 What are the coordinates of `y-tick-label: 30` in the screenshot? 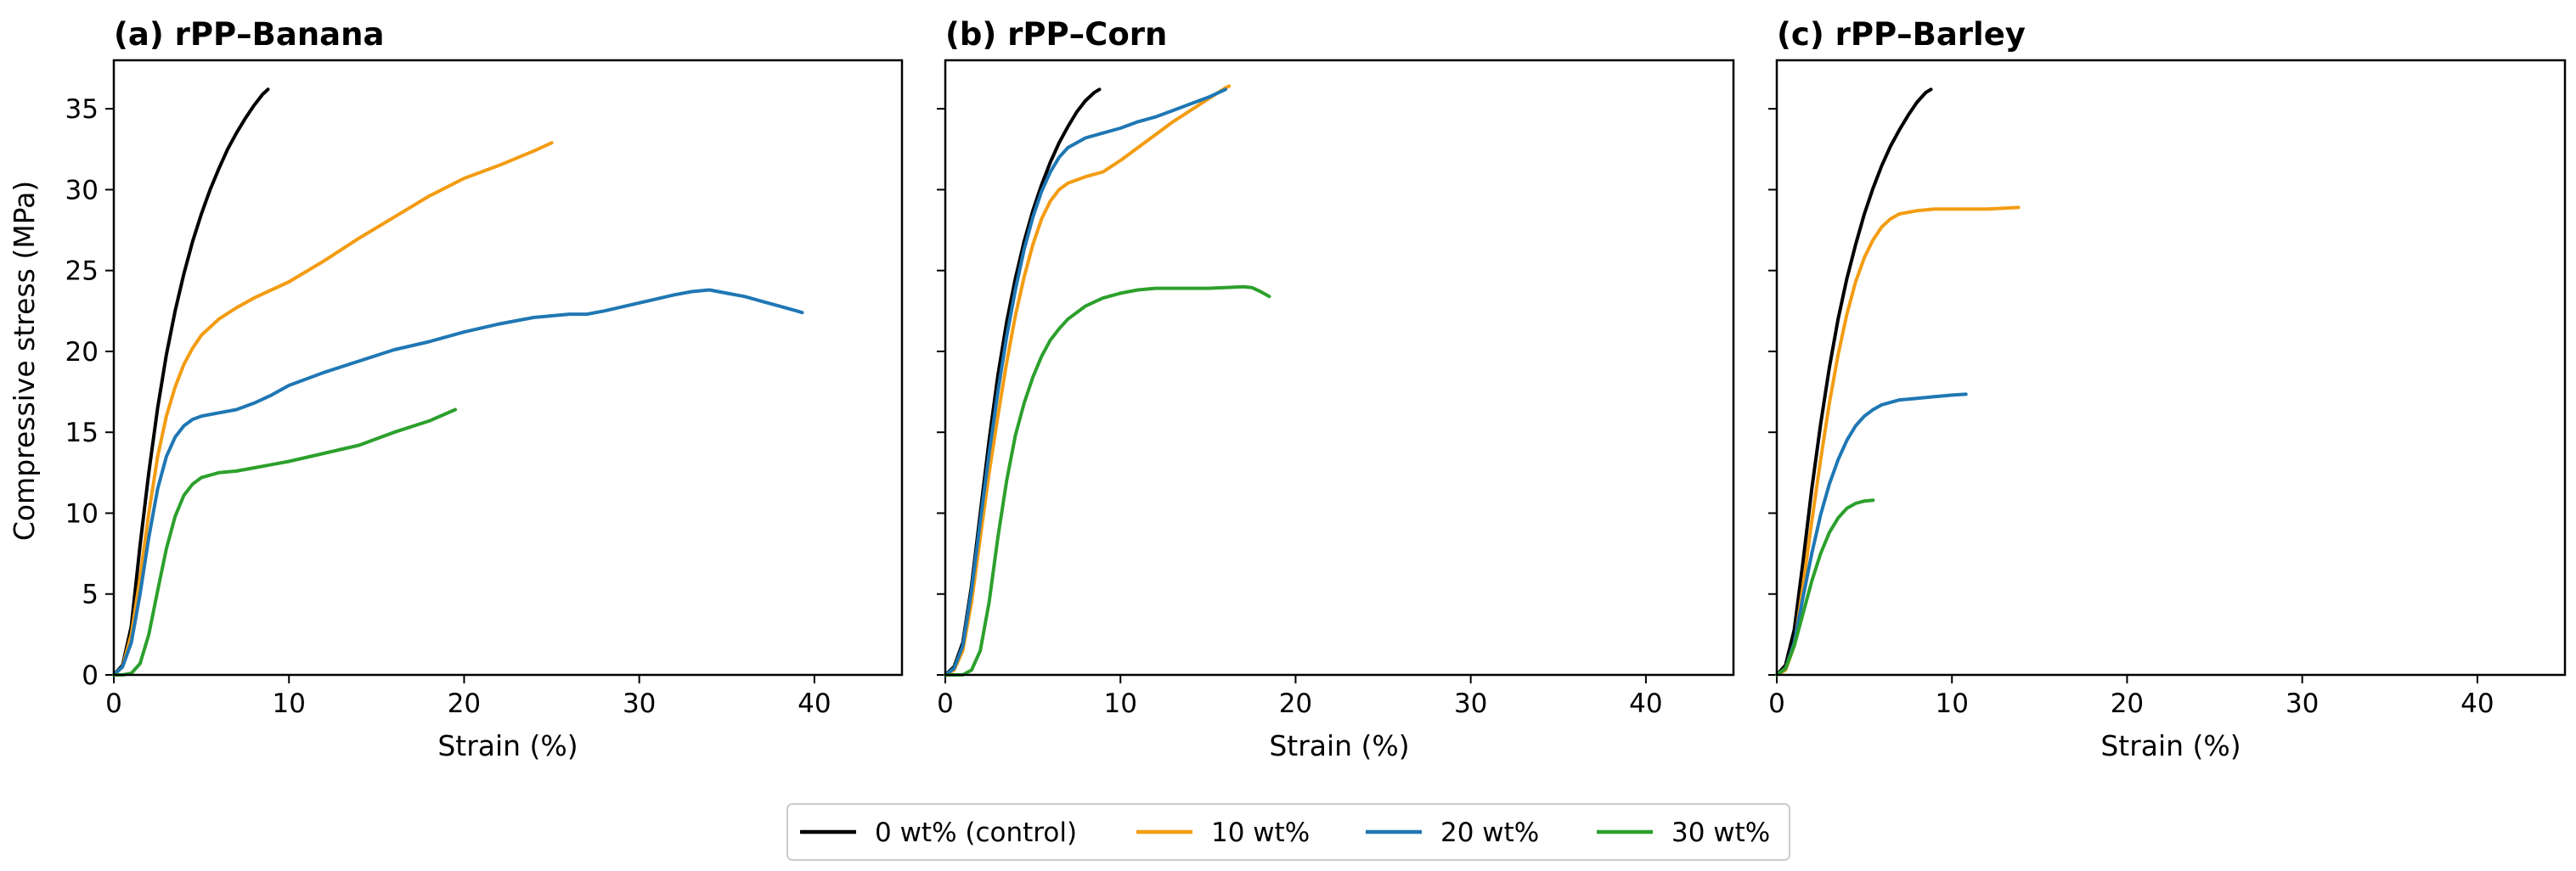 It's located at (82, 190).